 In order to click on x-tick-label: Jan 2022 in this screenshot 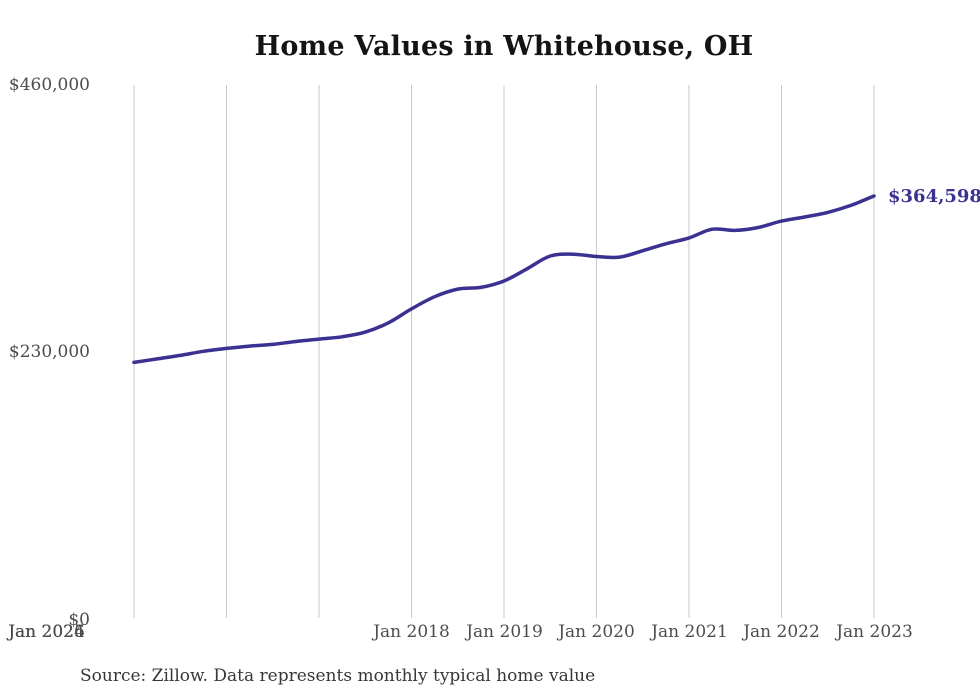, I will do `click(781, 632)`.